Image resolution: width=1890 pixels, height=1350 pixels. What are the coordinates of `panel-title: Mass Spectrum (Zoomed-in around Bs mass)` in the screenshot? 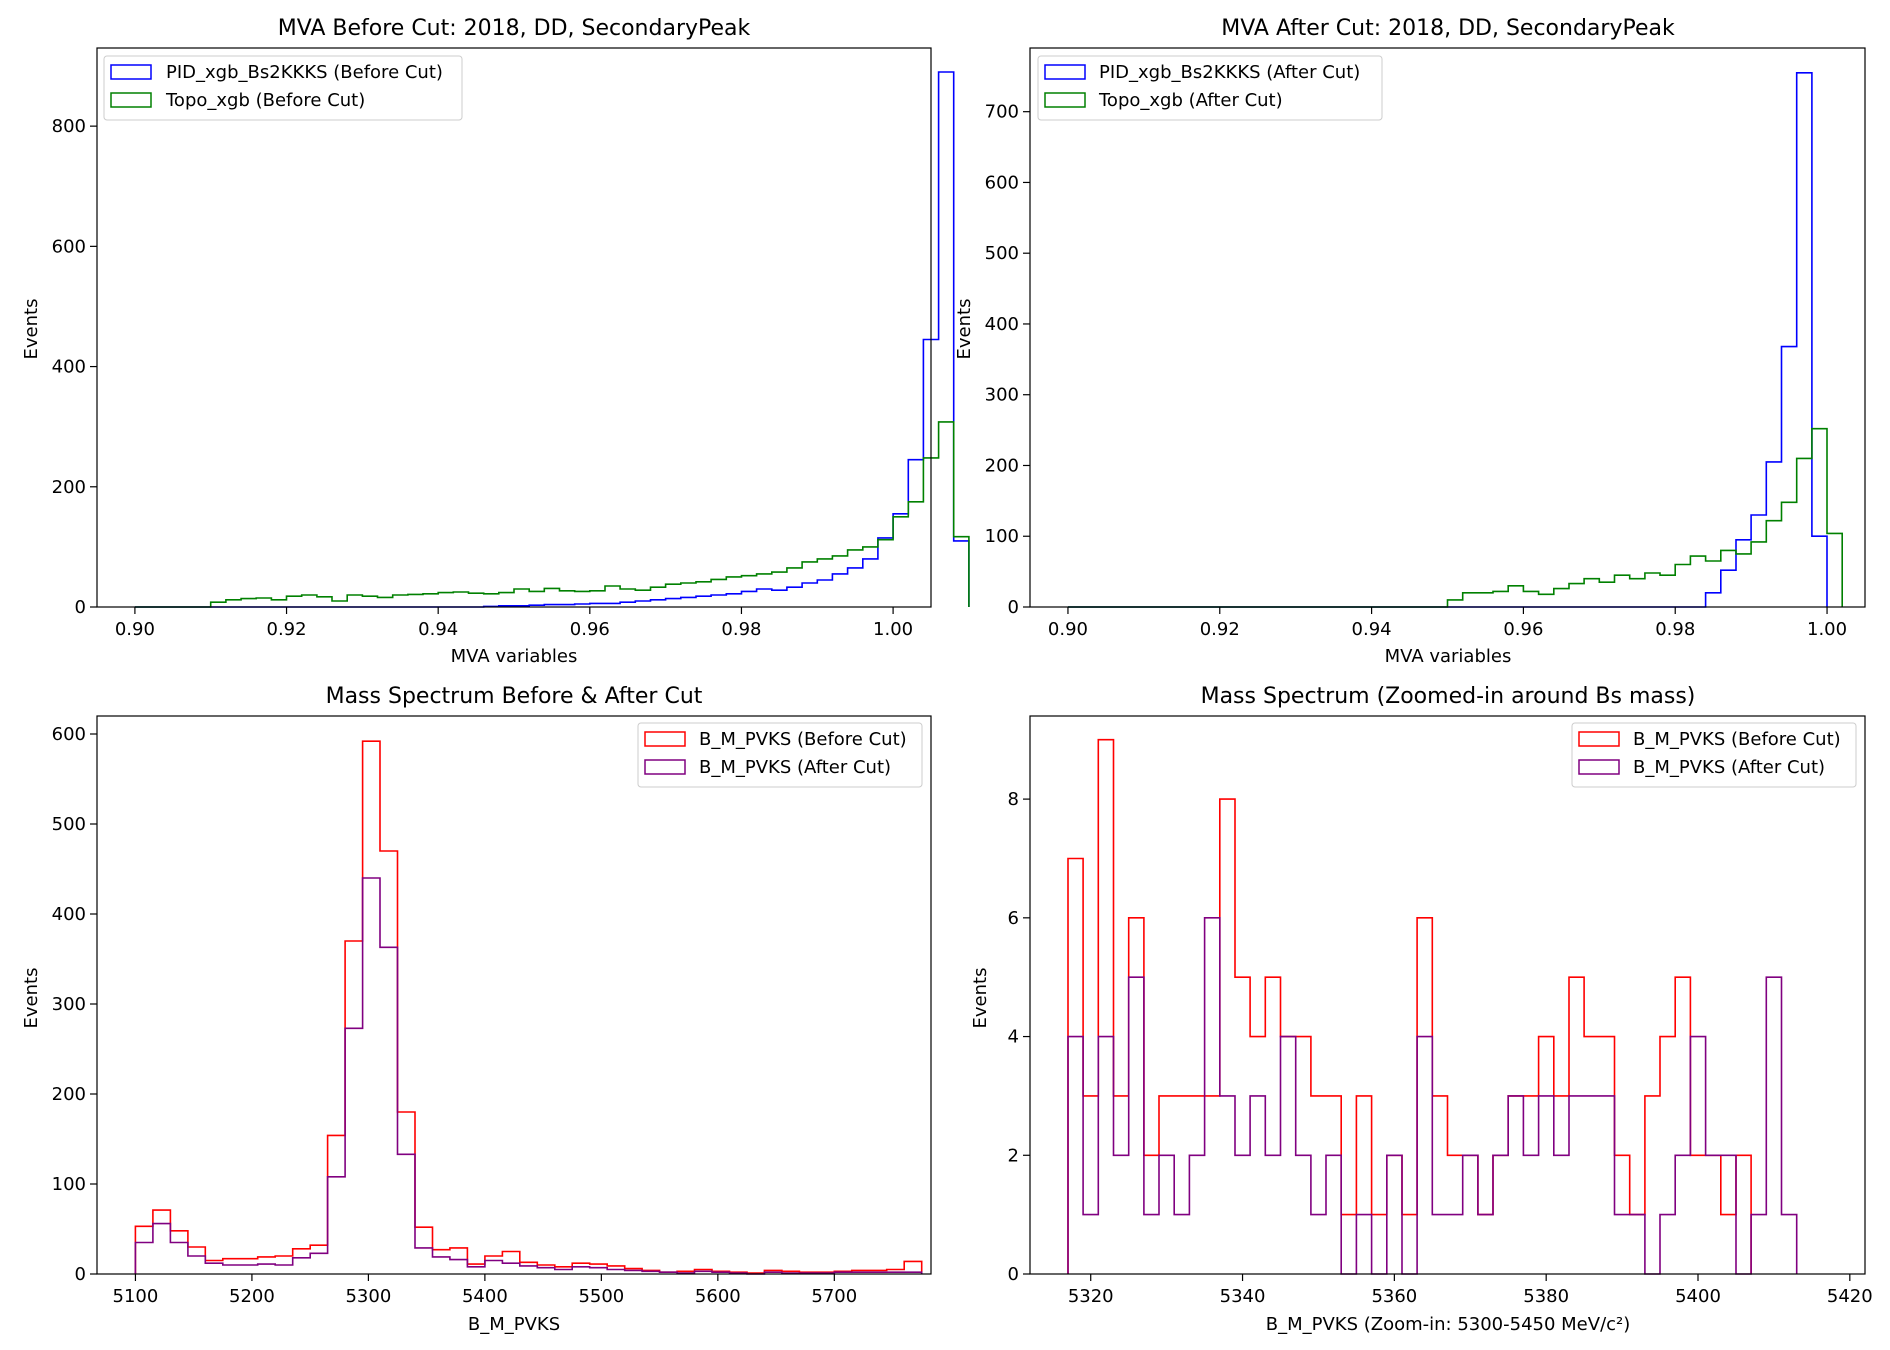 It's located at (1448, 696).